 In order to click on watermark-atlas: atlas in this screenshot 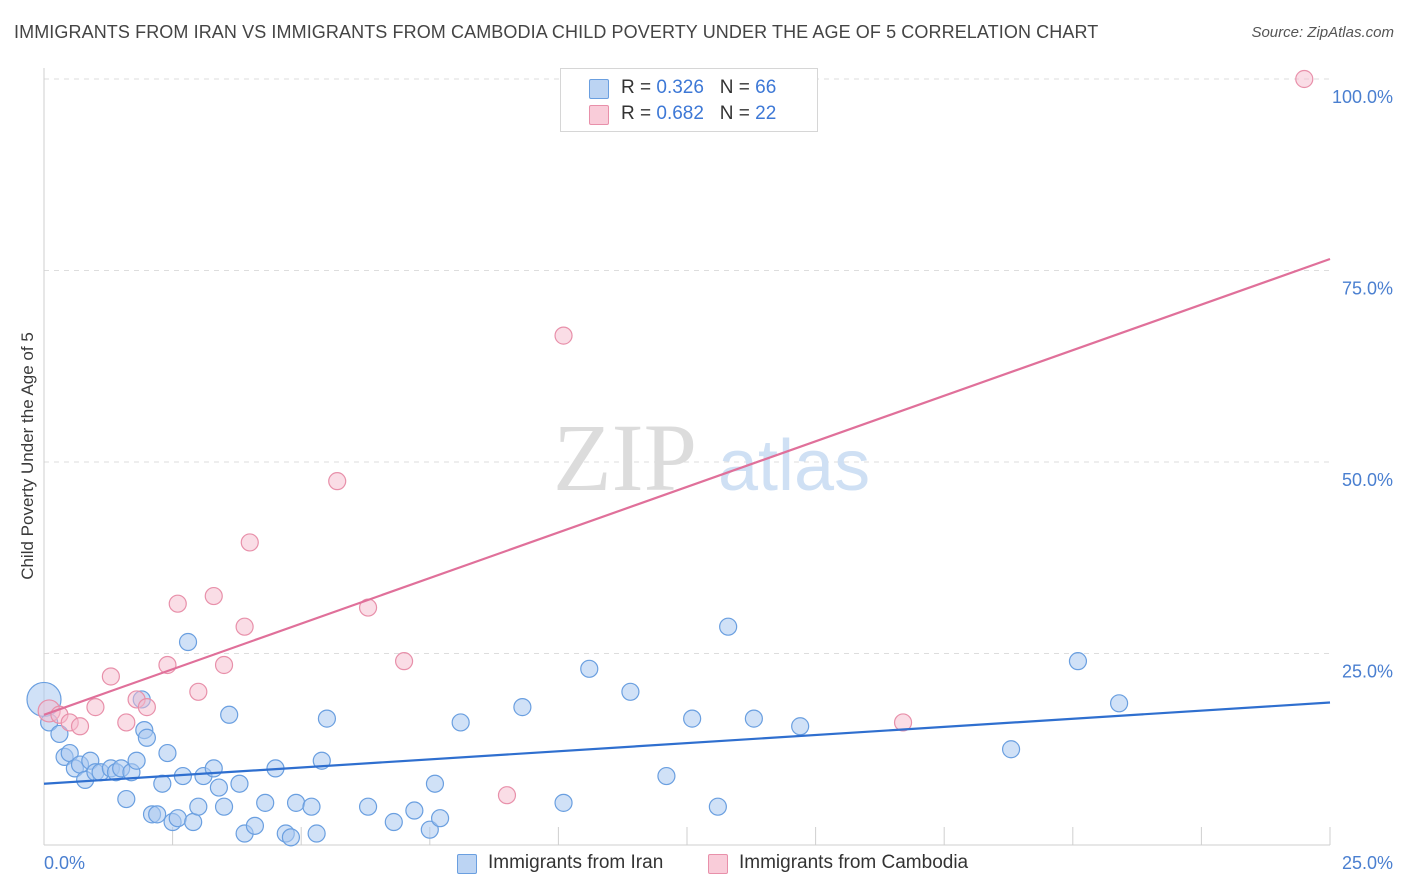, I will do `click(794, 466)`.